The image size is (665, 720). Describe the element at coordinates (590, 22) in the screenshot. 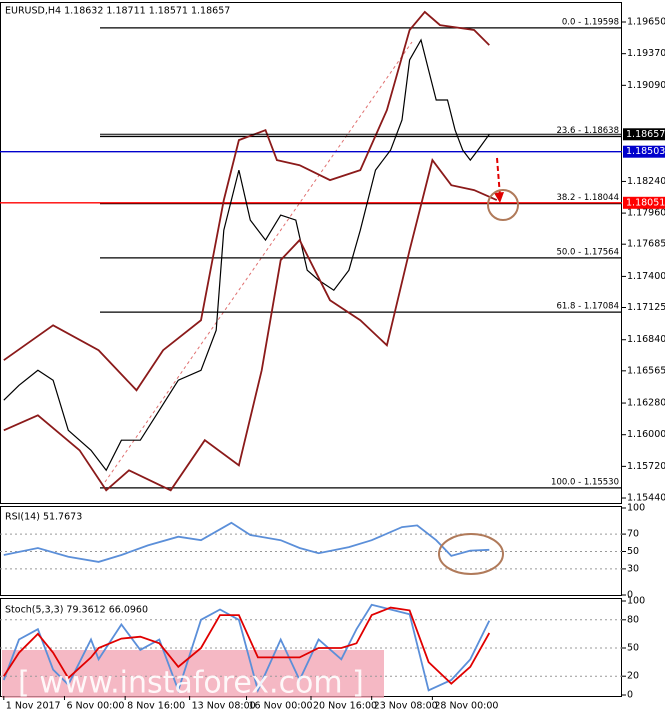

I see `fib-label: 0.0 - 1.19598` at that location.